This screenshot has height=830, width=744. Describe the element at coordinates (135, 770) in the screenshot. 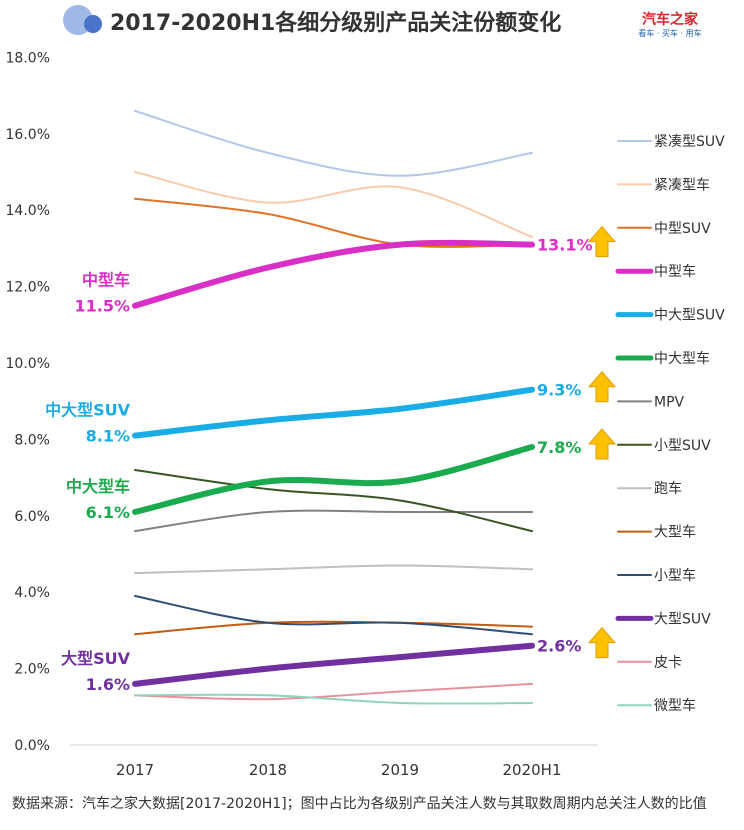

I see `x-tick-label: 2017` at that location.